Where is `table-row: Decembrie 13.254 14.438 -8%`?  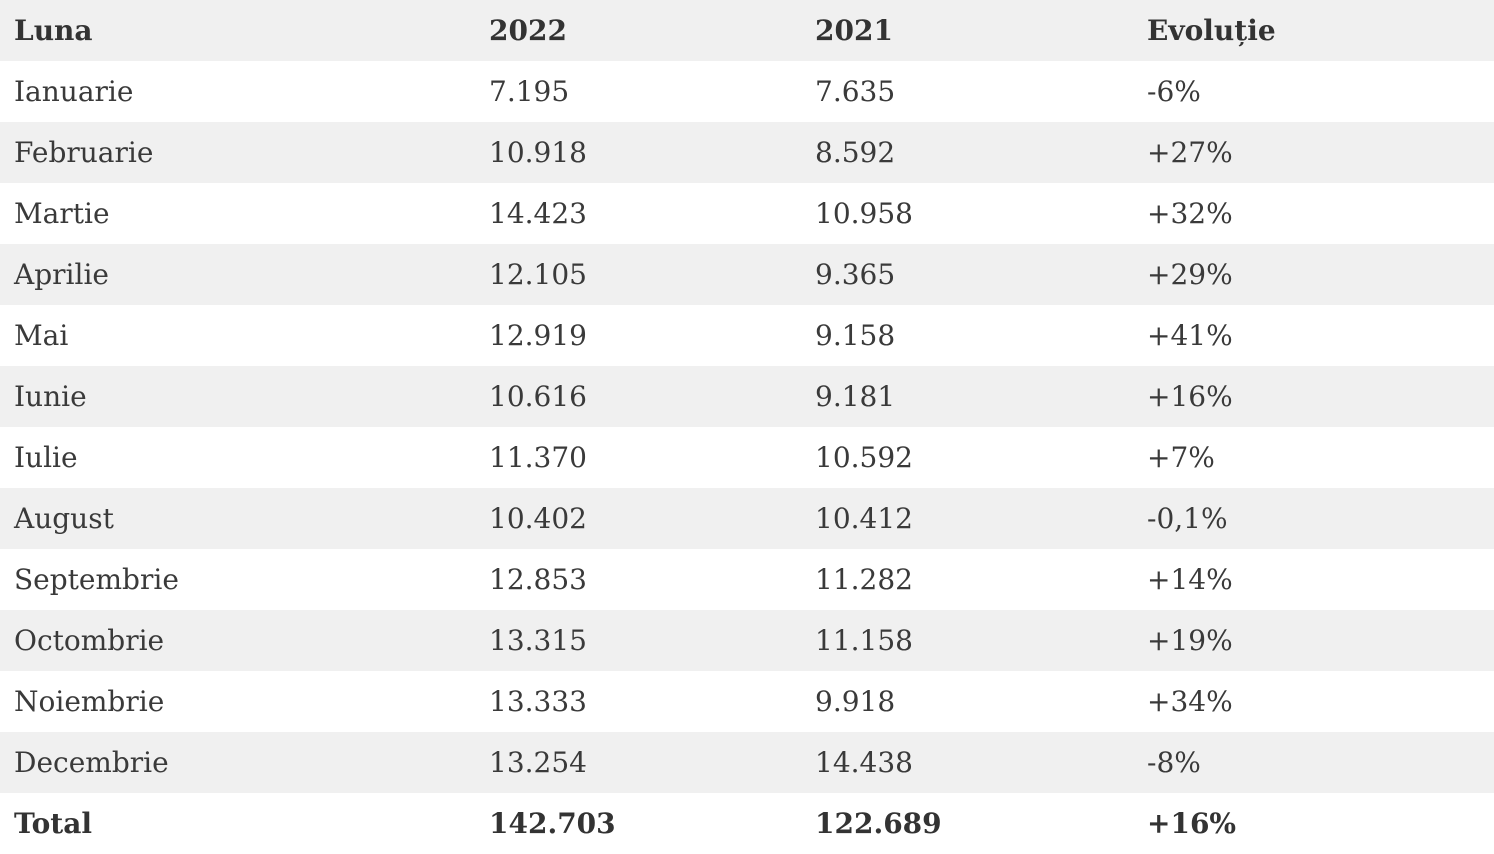
table-row: Decembrie 13.254 14.438 -8% is located at coordinates (747, 762).